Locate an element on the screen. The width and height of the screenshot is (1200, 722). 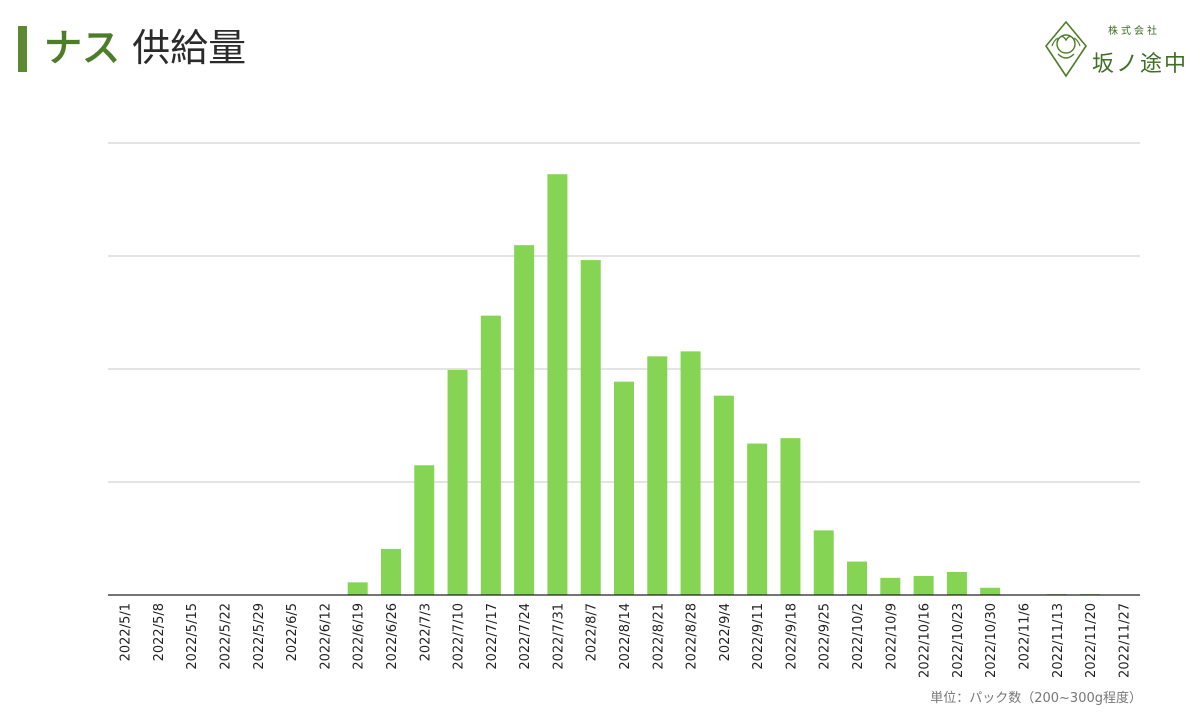
logo-company-type: 株式会社 is located at coordinates (1134, 31).